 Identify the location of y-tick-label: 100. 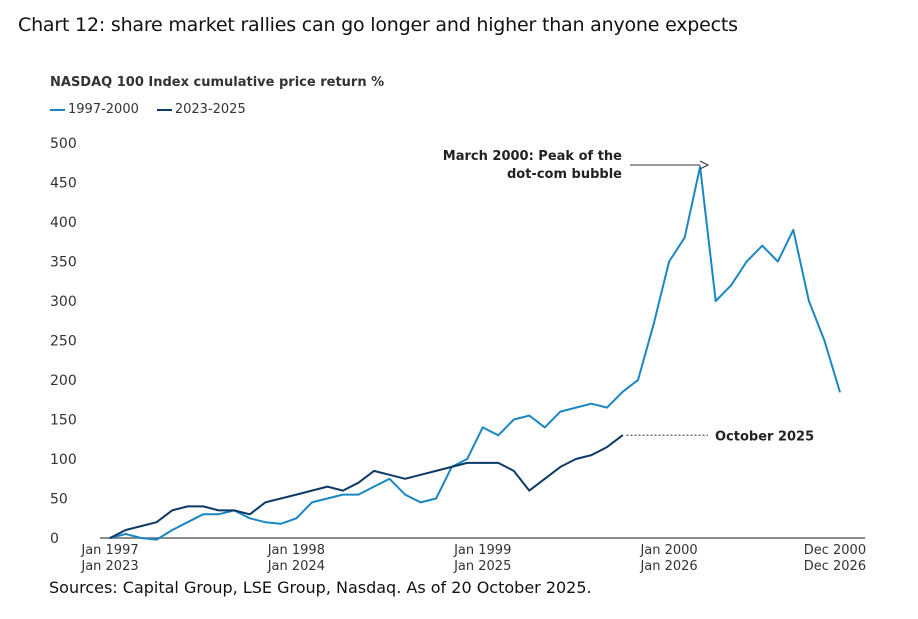
(63, 460).